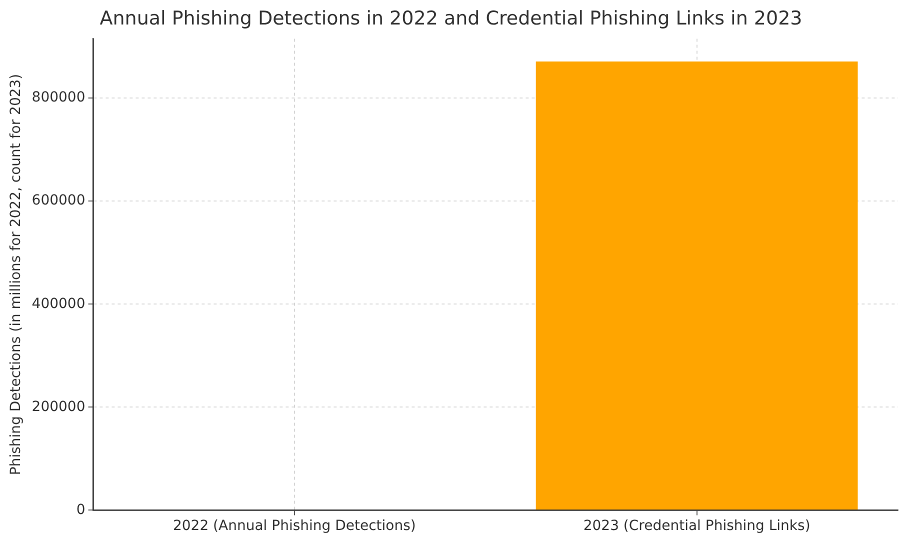  I want to click on y-tick-label: 400000, so click(59, 304).